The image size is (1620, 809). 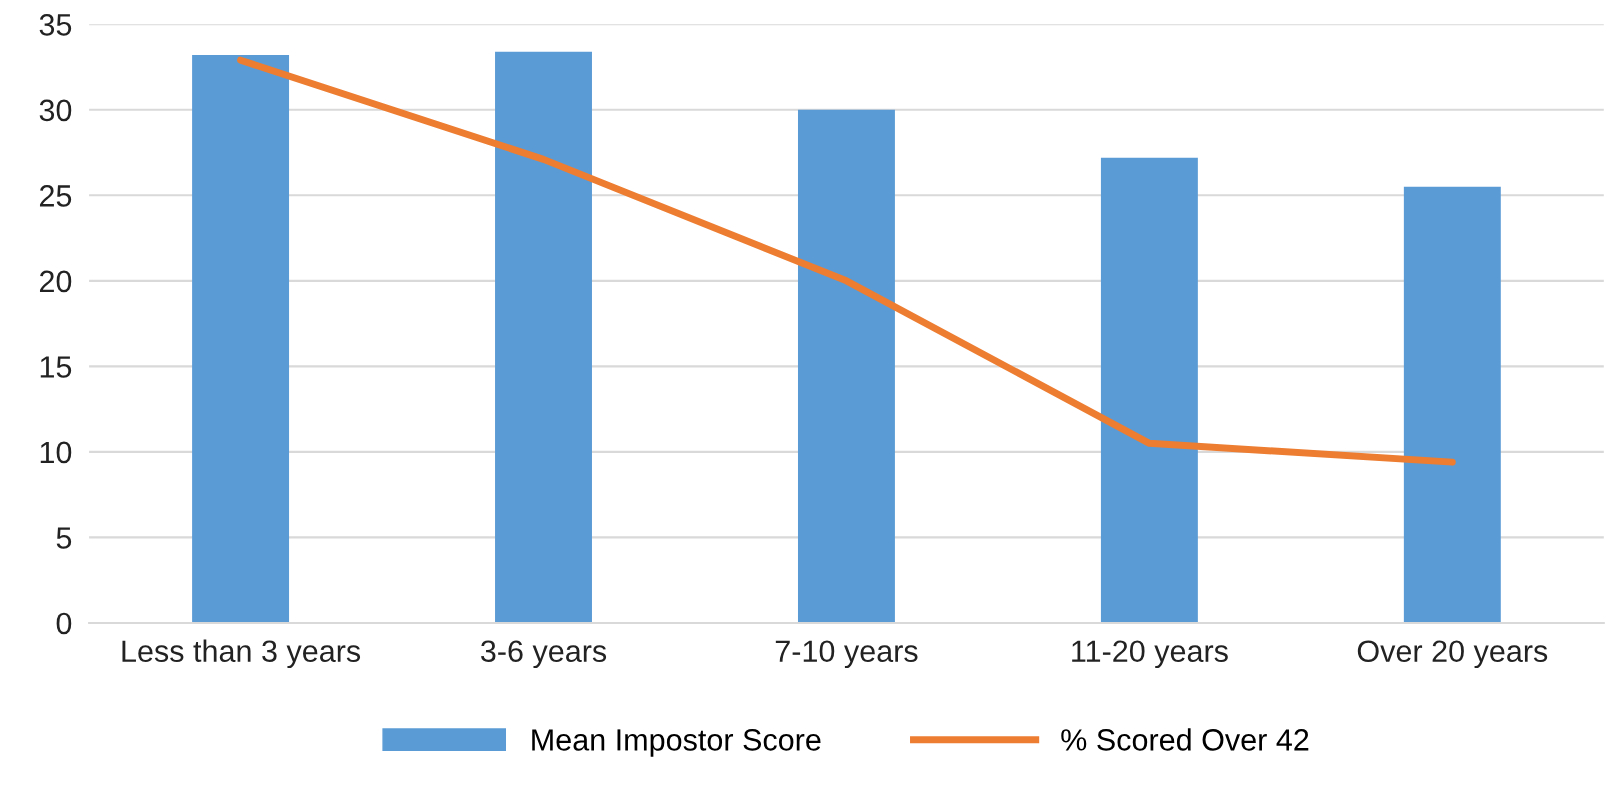 I want to click on y-tick-label: 20, so click(x=55, y=281).